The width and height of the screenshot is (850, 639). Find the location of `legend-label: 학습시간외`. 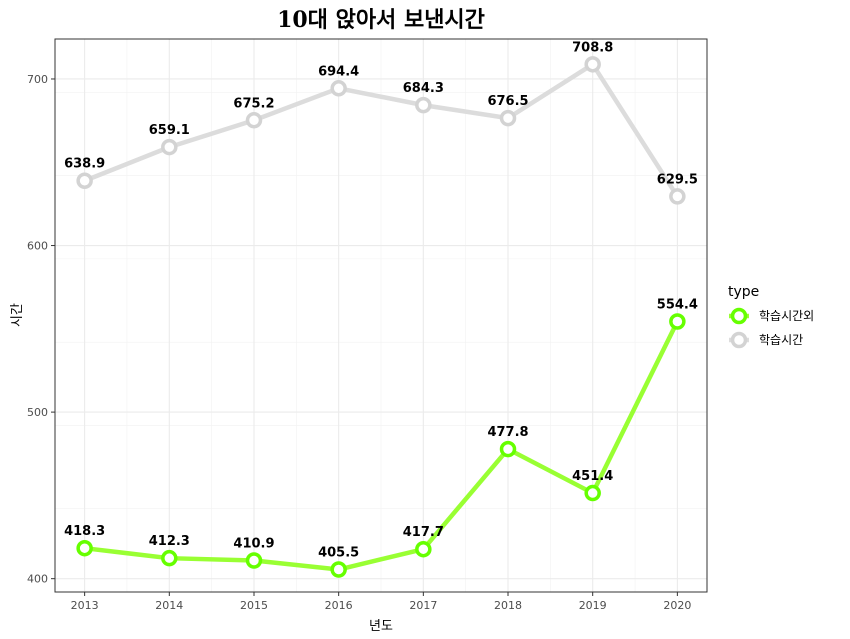

legend-label: 학습시간외 is located at coordinates (786, 316).